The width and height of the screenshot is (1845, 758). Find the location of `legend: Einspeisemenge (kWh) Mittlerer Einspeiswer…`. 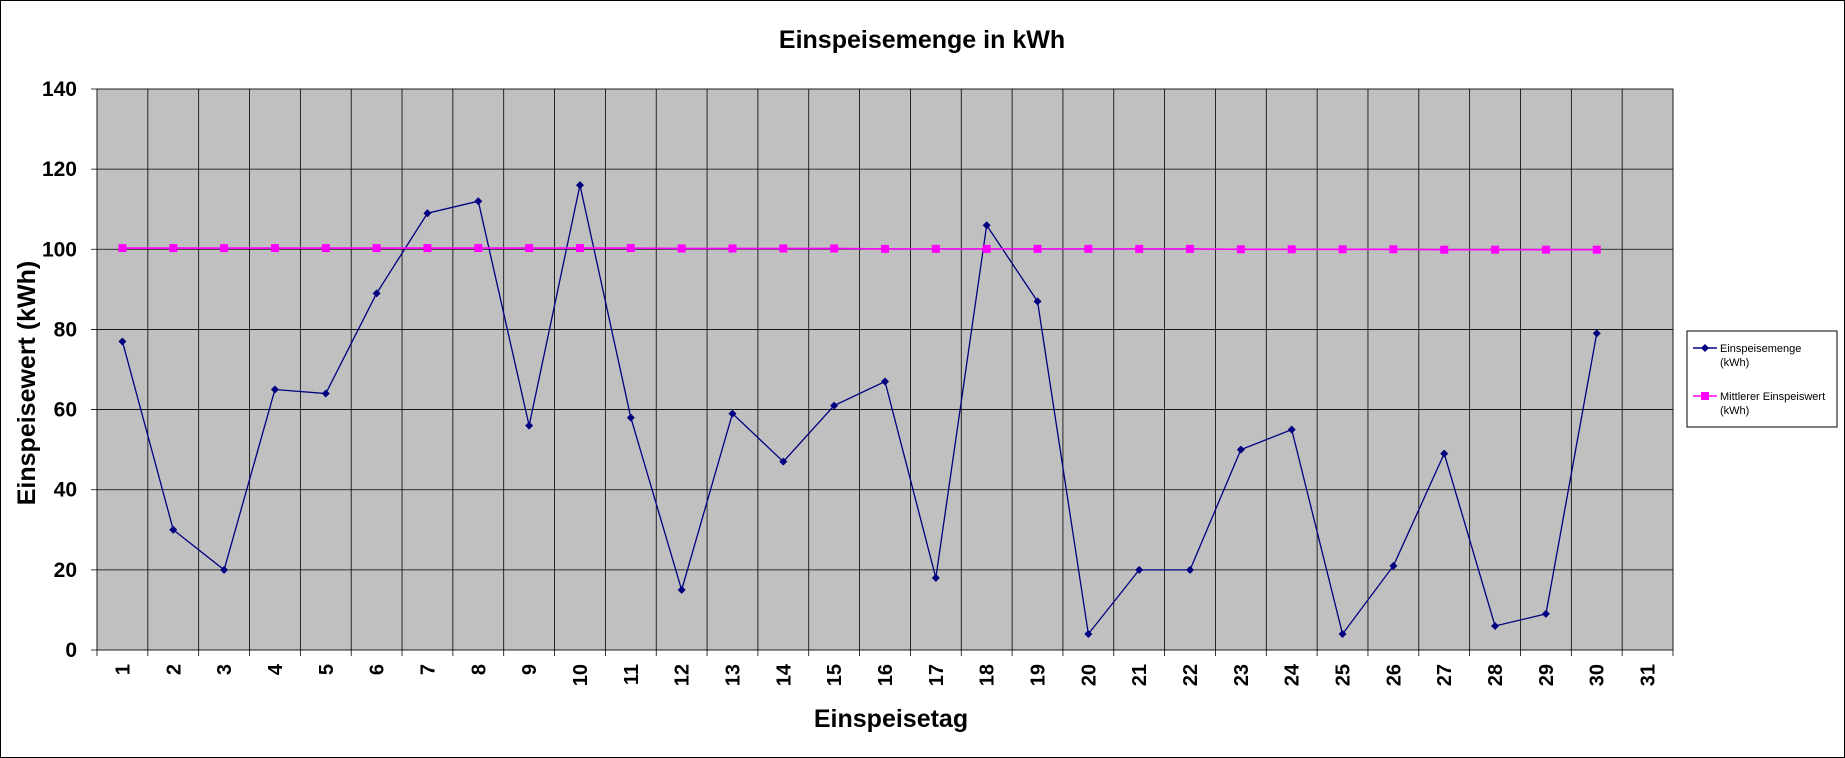

legend: Einspeisemenge (kWh) Mittlerer Einspeiswer… is located at coordinates (1762, 379).